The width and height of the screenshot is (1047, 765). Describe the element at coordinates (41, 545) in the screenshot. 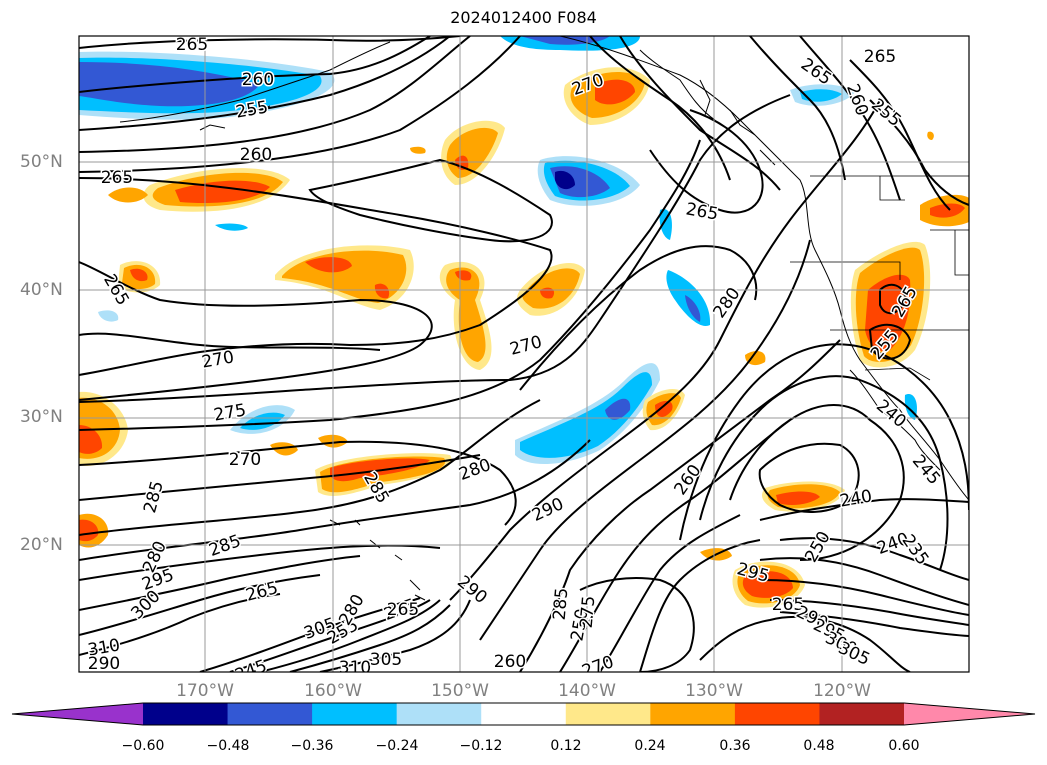

I see `lat-label-20n: 20°N` at that location.